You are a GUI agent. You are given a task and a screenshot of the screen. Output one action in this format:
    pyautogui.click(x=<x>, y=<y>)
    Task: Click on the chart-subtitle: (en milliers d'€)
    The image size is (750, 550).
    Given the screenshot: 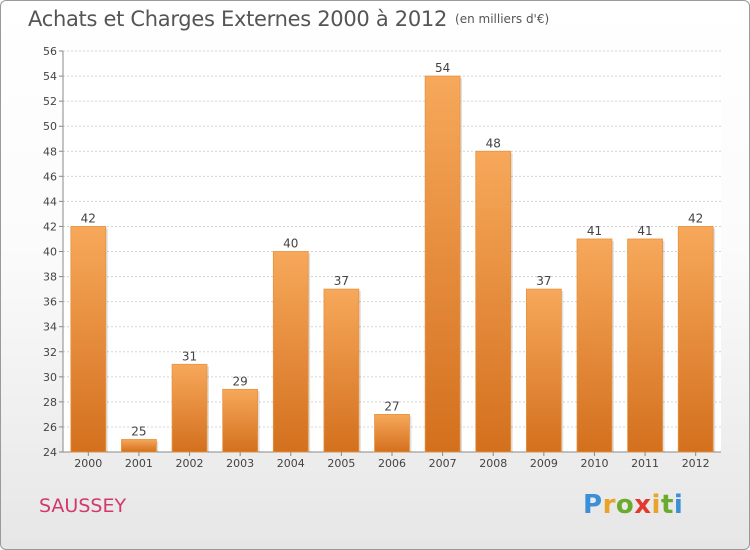 What is the action you would take?
    pyautogui.click(x=502, y=19)
    